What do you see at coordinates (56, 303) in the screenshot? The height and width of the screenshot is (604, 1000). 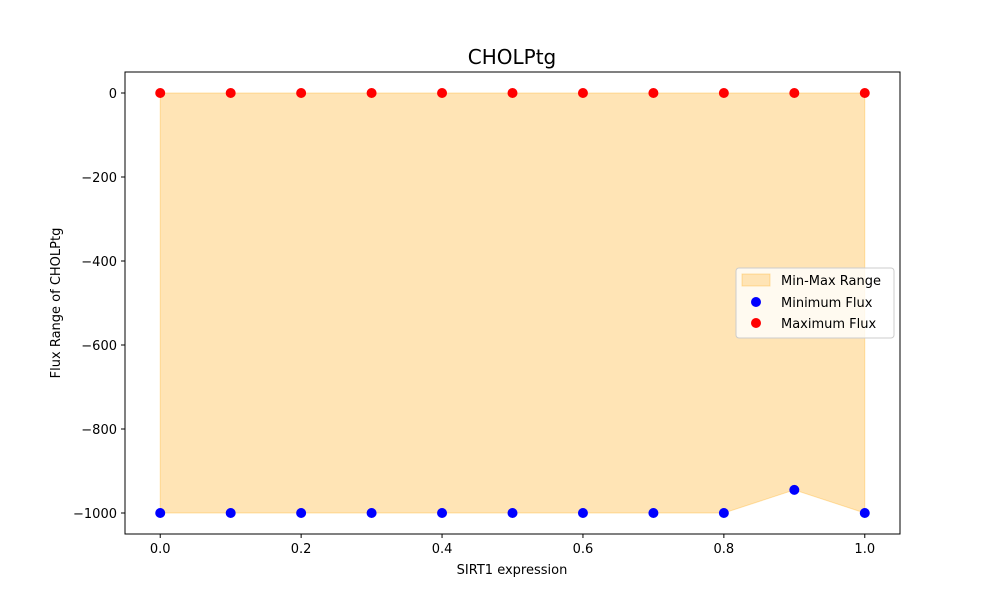 I see `y-axis-label: Flux Range of CHOLPtg` at bounding box center [56, 303].